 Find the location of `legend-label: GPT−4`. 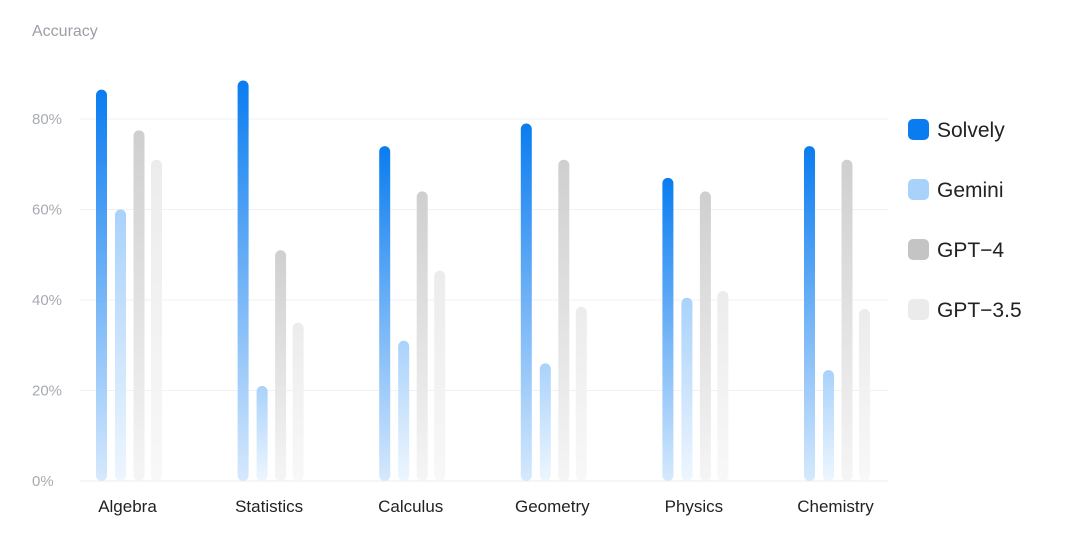

legend-label: GPT−4 is located at coordinates (970, 250).